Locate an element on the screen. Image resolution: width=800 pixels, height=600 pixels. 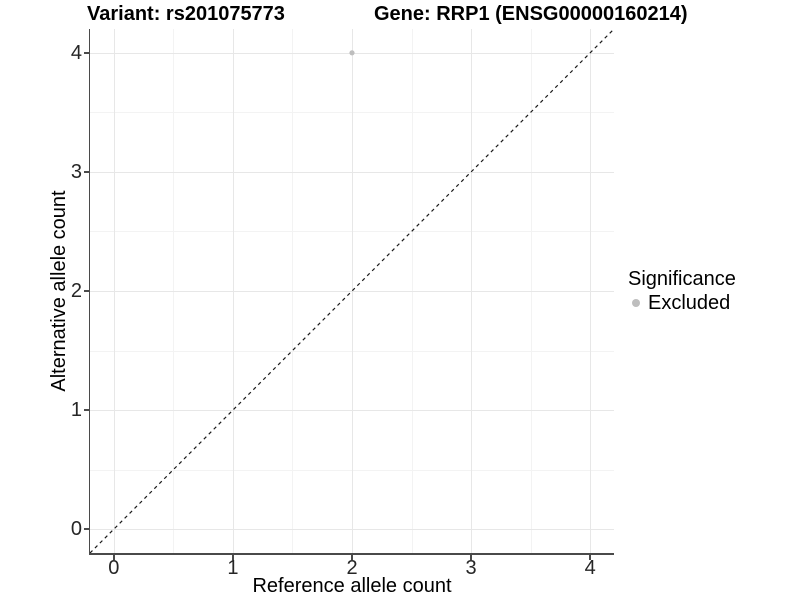
x-axis-title: Reference allele count is located at coordinates (352, 586).